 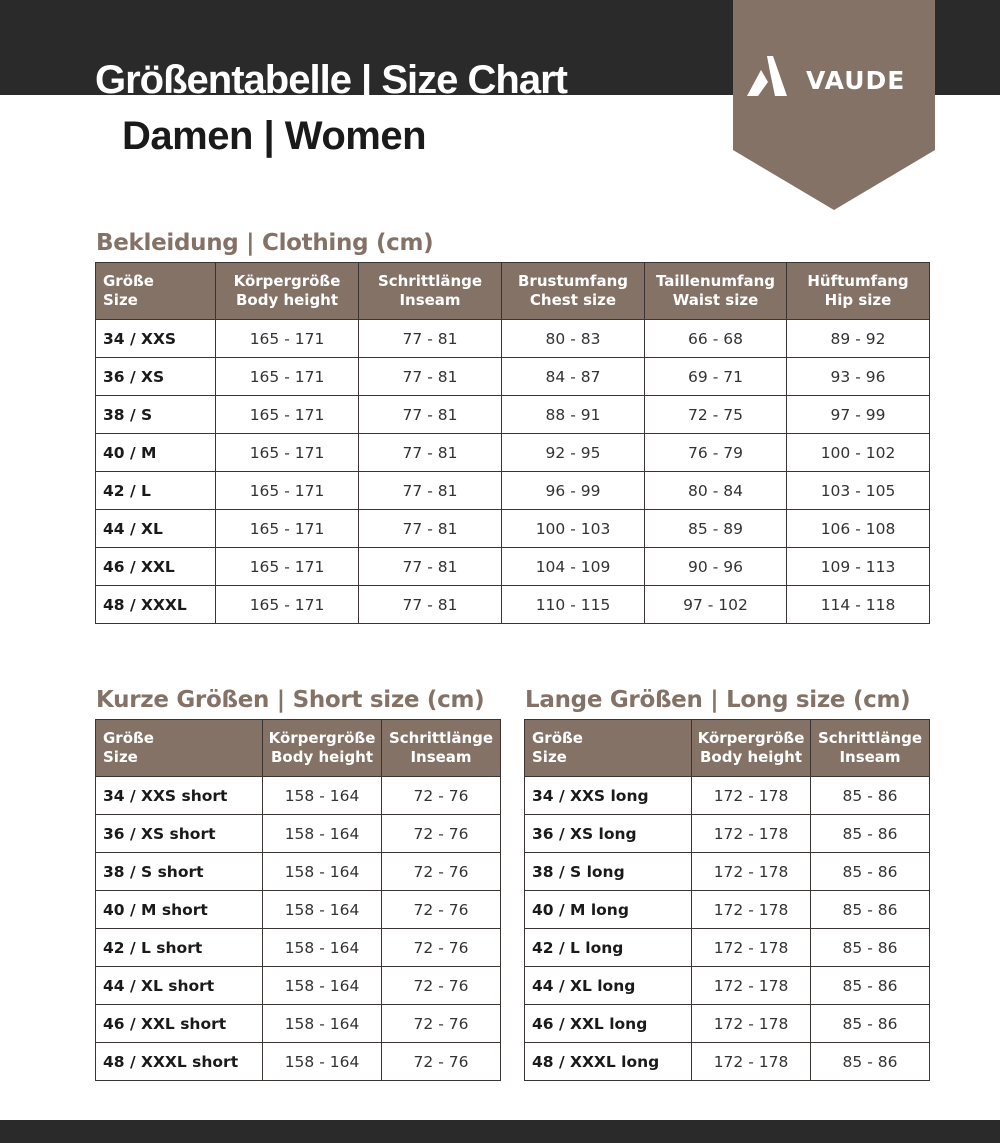 What do you see at coordinates (155, 338) in the screenshot?
I see `size-cell: 34 / XXS` at bounding box center [155, 338].